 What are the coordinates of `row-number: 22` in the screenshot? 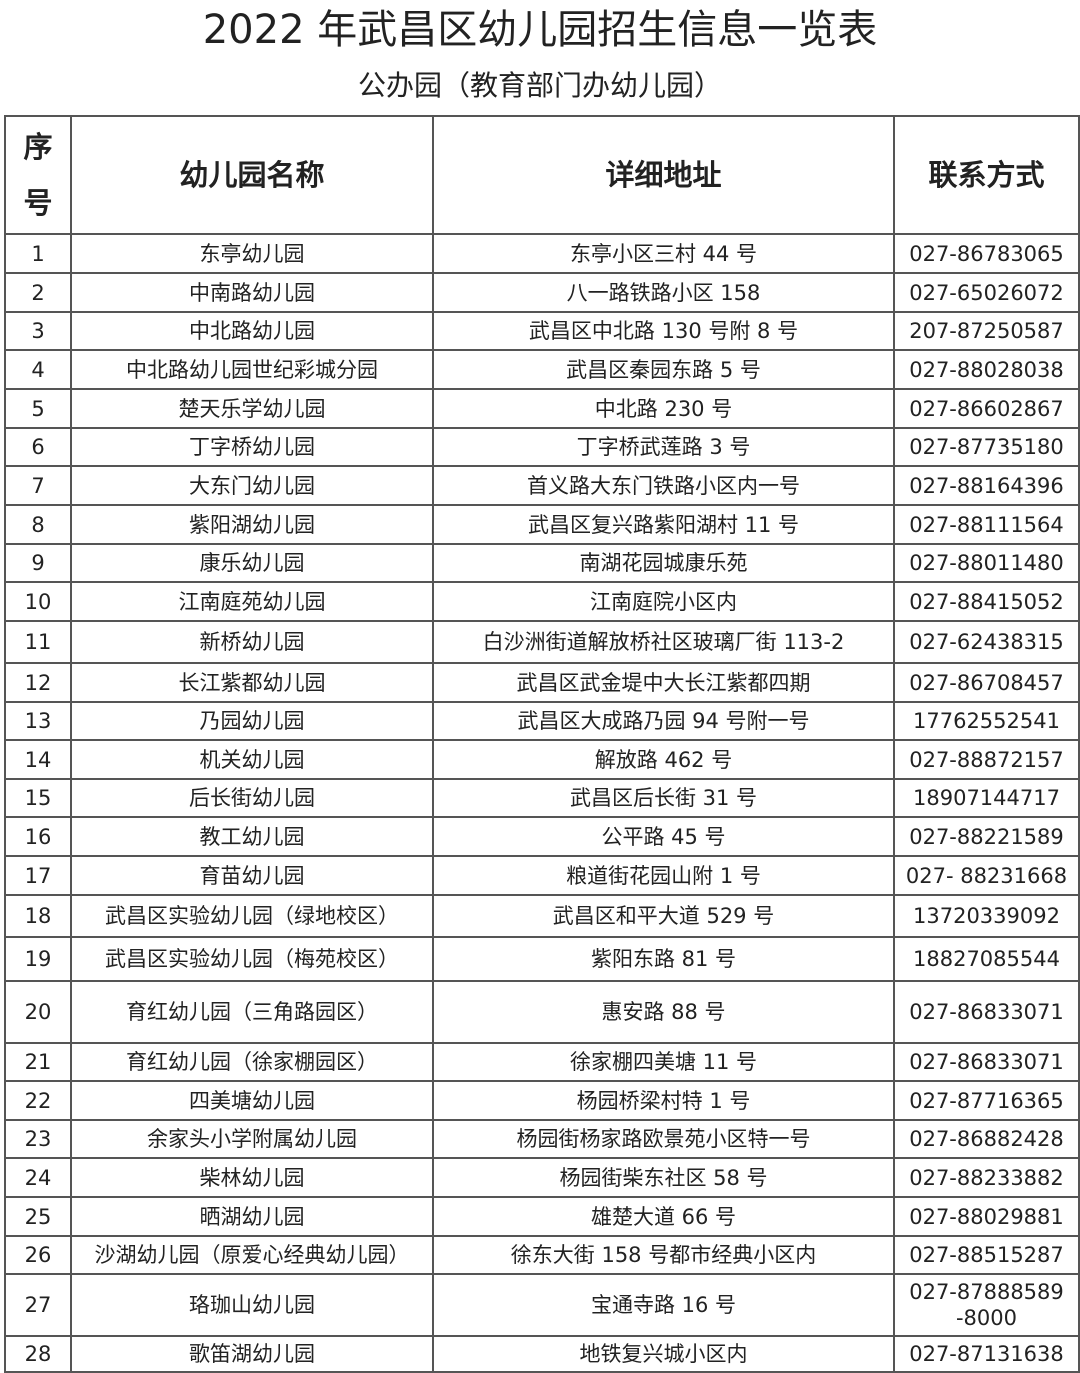 It's located at (38, 1100).